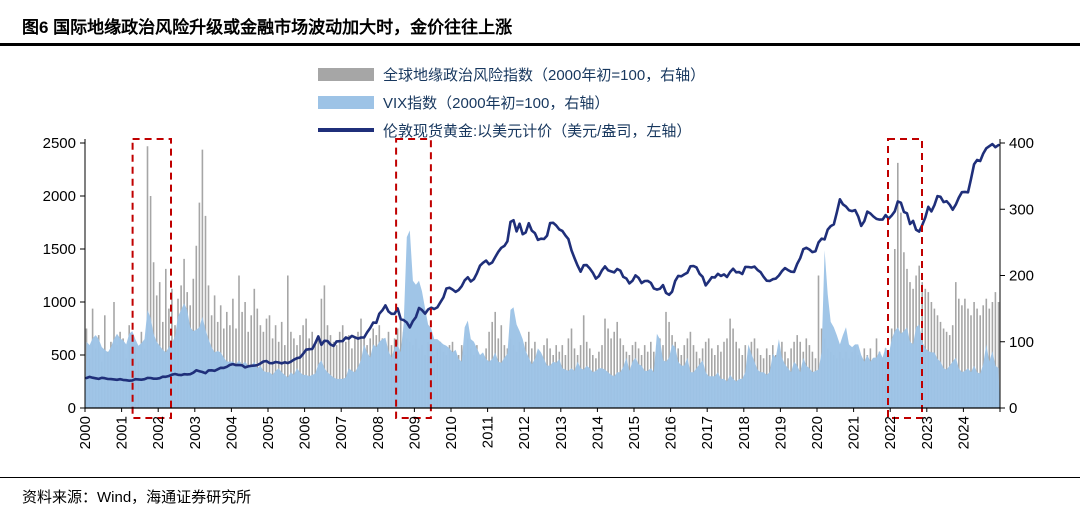 The image size is (1080, 513). What do you see at coordinates (890, 432) in the screenshot?
I see `x-axis-year-label: 2022` at bounding box center [890, 432].